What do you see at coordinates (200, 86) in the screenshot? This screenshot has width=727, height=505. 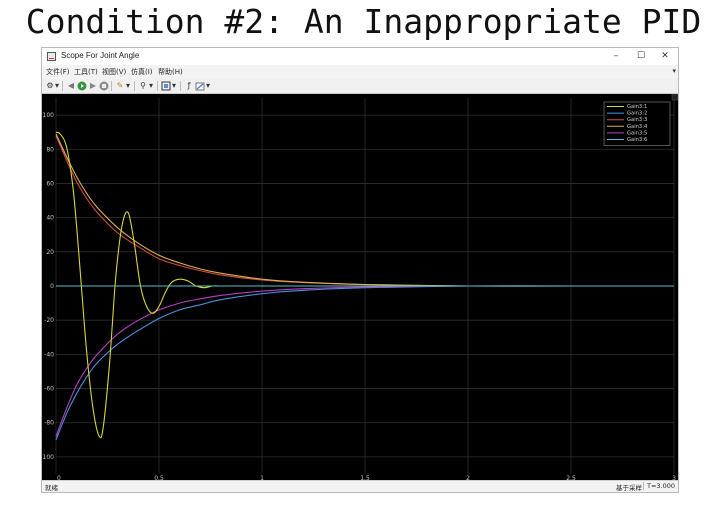 I see `edit-icon` at bounding box center [200, 86].